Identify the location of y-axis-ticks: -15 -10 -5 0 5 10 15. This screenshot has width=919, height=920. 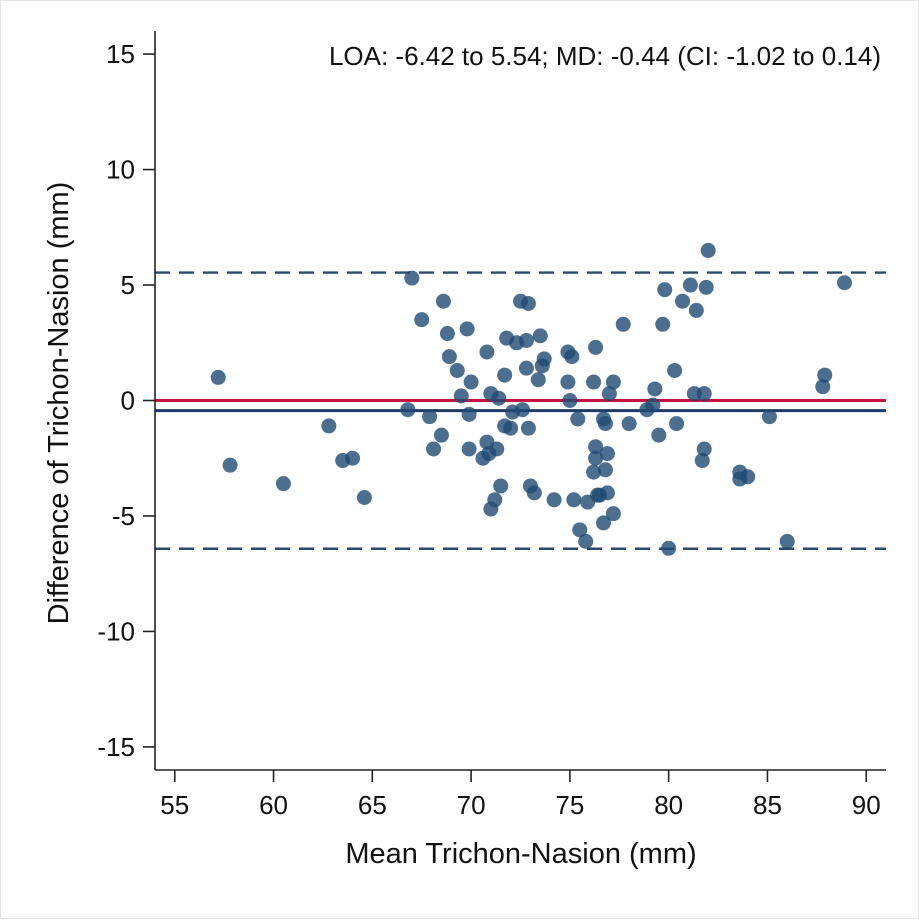
(126, 400).